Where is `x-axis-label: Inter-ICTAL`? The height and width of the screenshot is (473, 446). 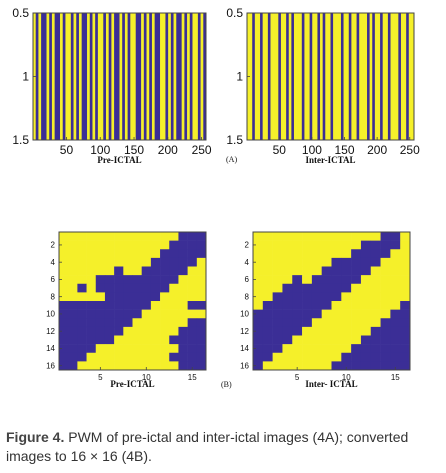
x-axis-label: Inter-ICTAL is located at coordinates (331, 160).